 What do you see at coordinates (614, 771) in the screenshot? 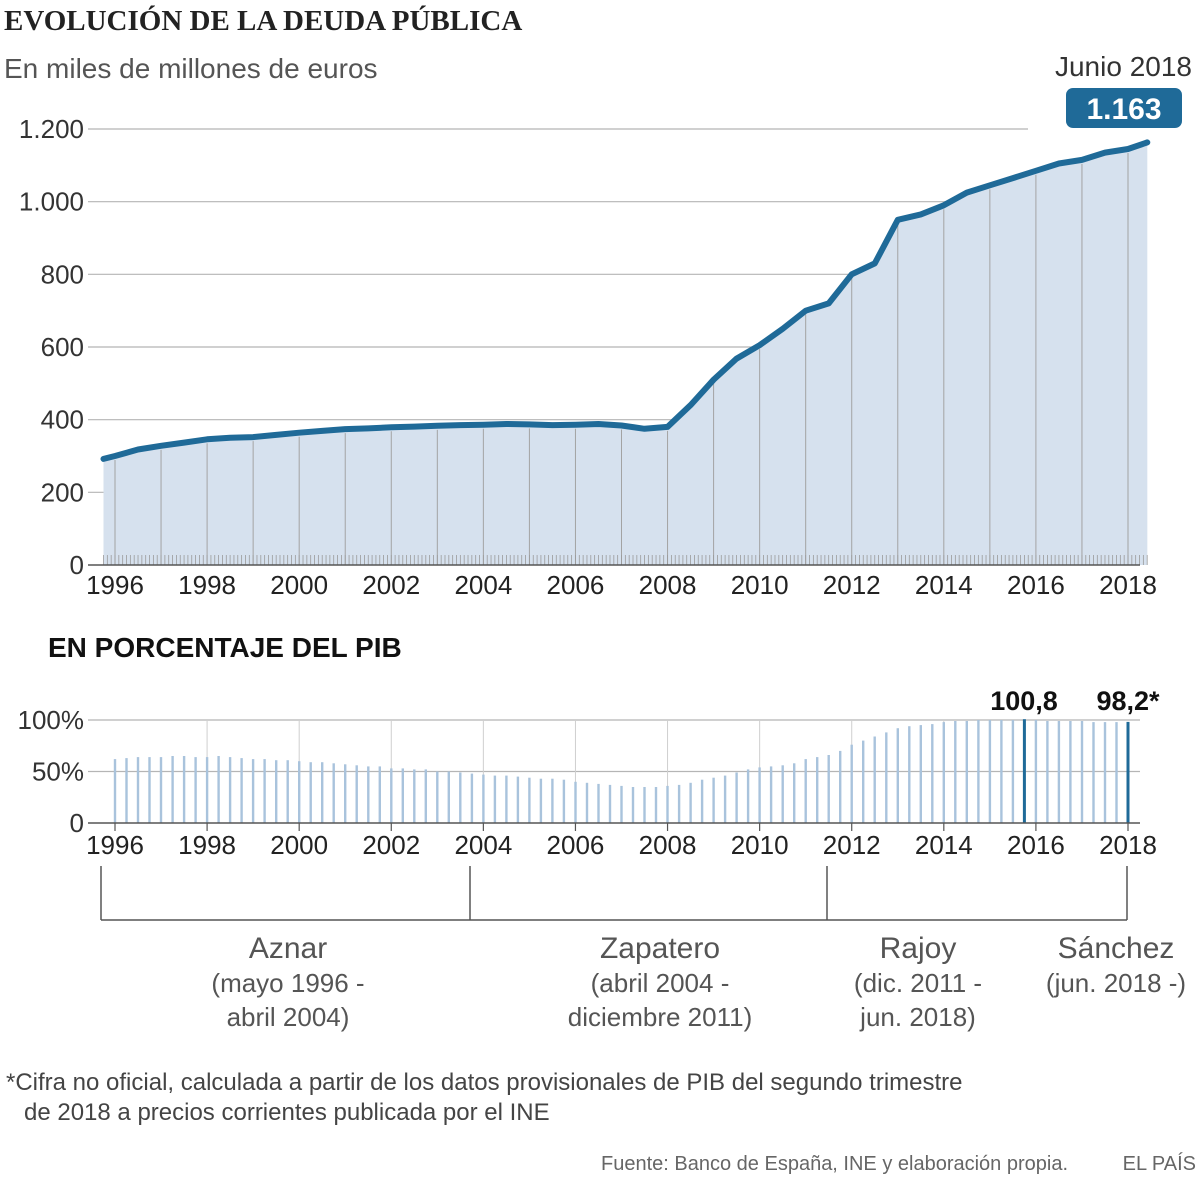
I see `pib-grid` at bounding box center [614, 771].